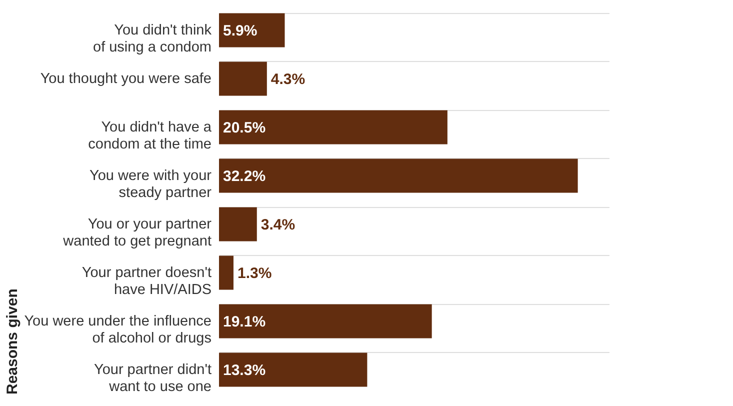 The width and height of the screenshot is (733, 406). What do you see at coordinates (288, 79) in the screenshot?
I see `data-label: 4.3%` at bounding box center [288, 79].